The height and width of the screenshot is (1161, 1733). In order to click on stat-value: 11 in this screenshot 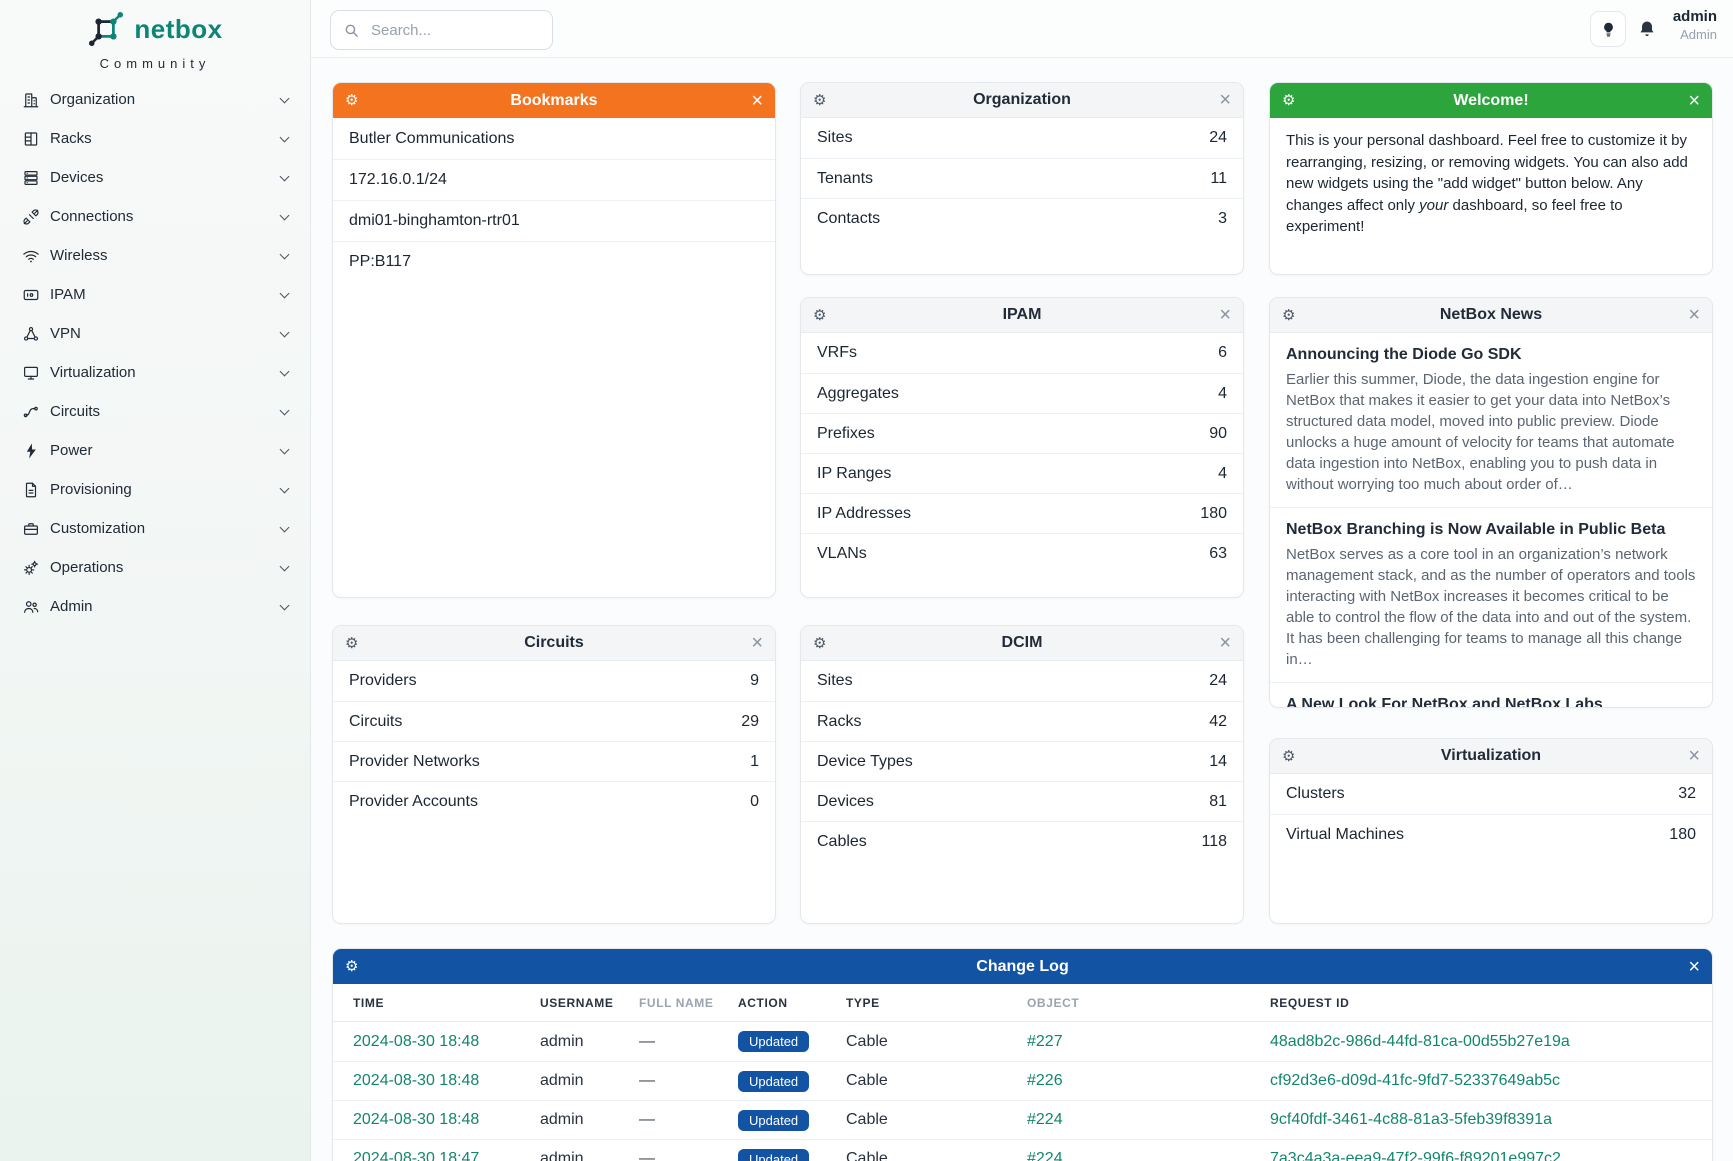, I will do `click(1218, 178)`.